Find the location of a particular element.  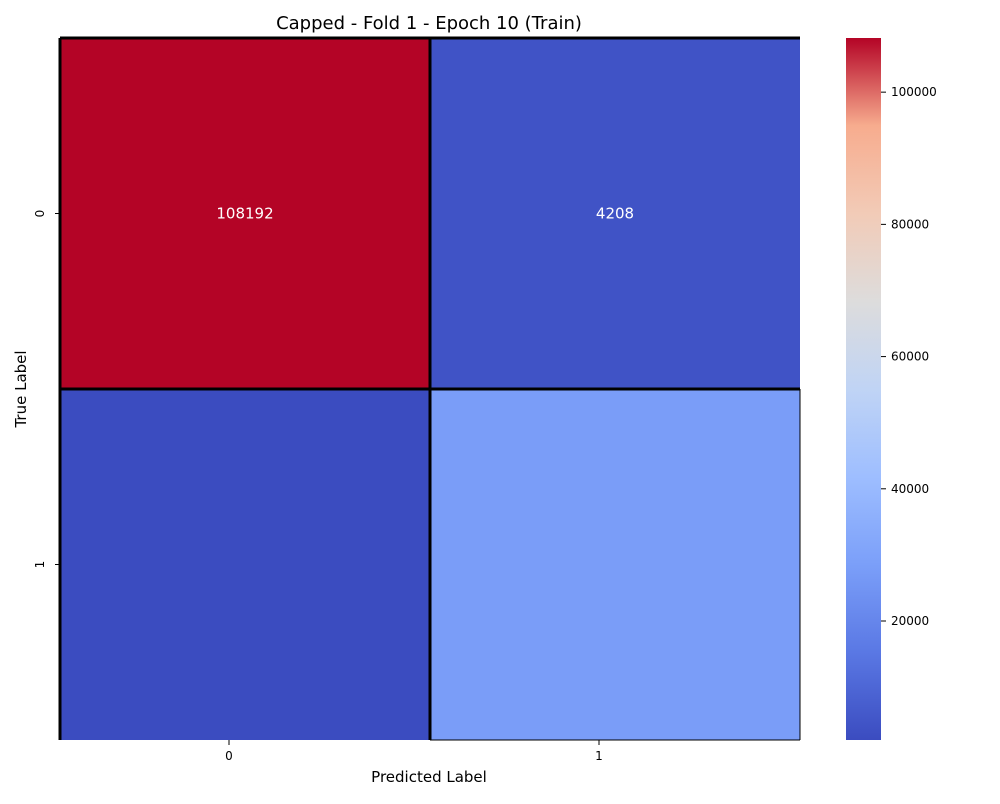

cell-label-0-0: 108192 is located at coordinates (244, 214).